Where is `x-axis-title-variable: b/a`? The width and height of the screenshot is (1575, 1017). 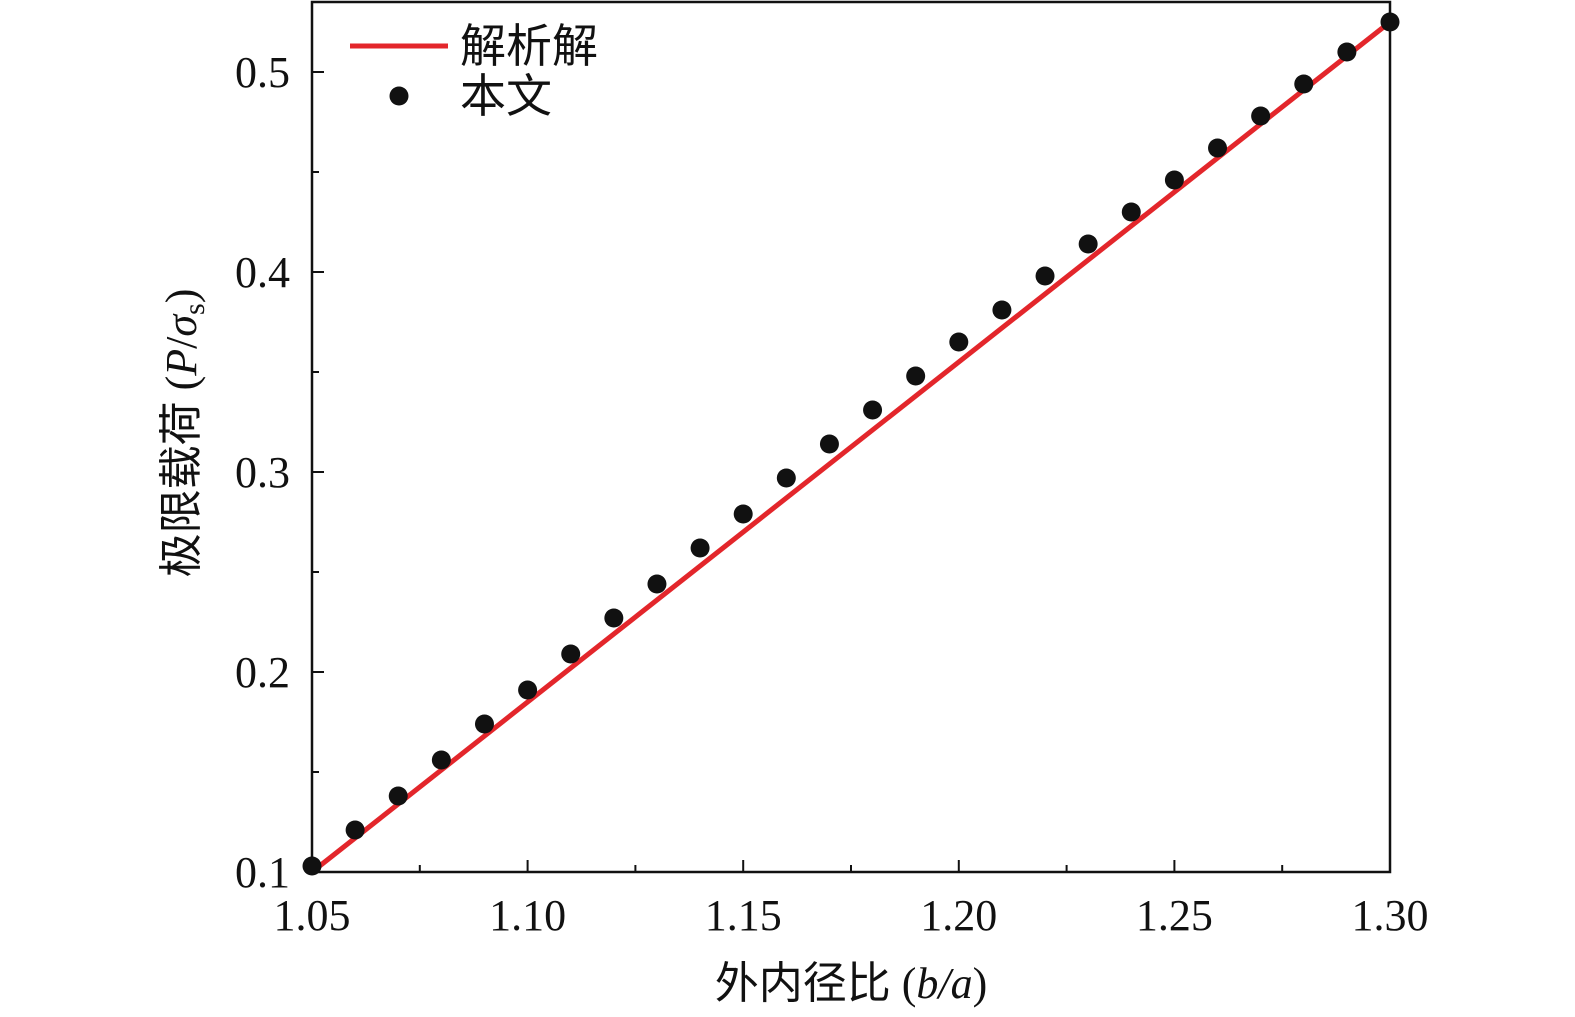
x-axis-title-variable: b/a is located at coordinates (944, 983).